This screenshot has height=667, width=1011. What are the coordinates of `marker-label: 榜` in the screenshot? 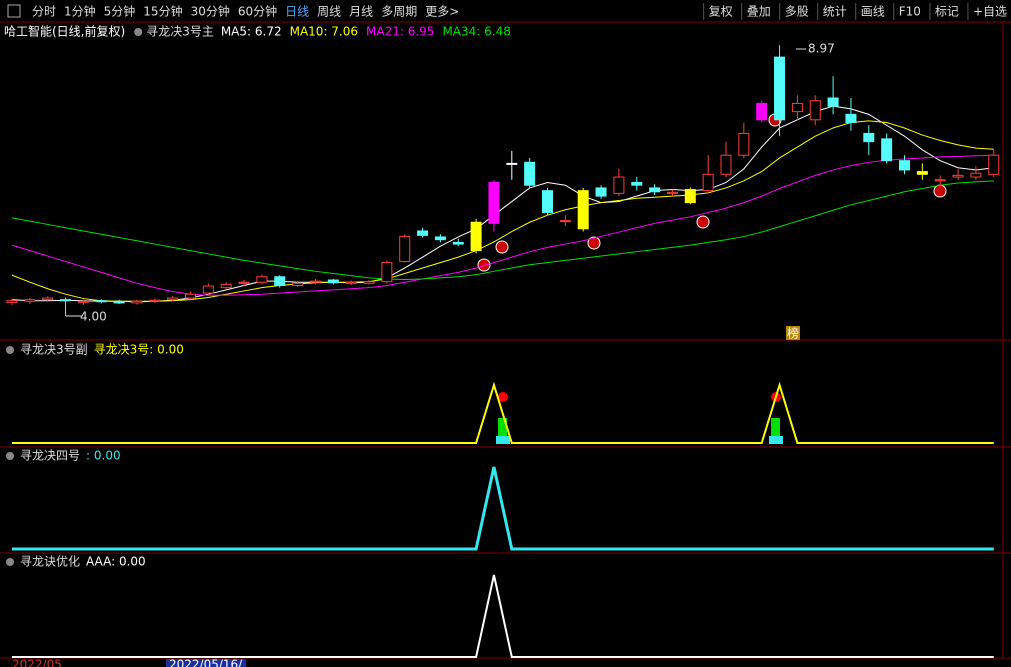 It's located at (793, 333).